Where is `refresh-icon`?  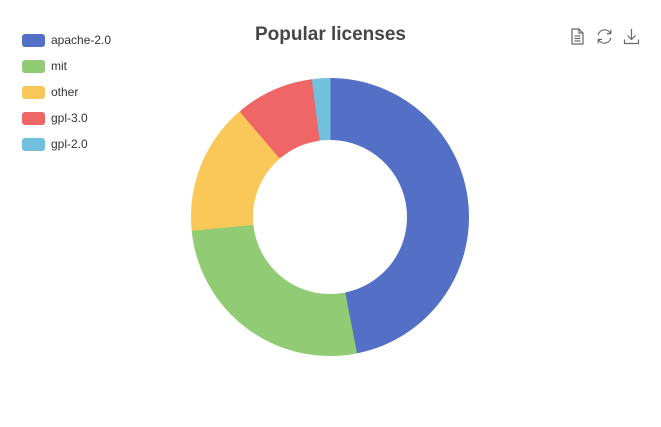
refresh-icon is located at coordinates (604, 36).